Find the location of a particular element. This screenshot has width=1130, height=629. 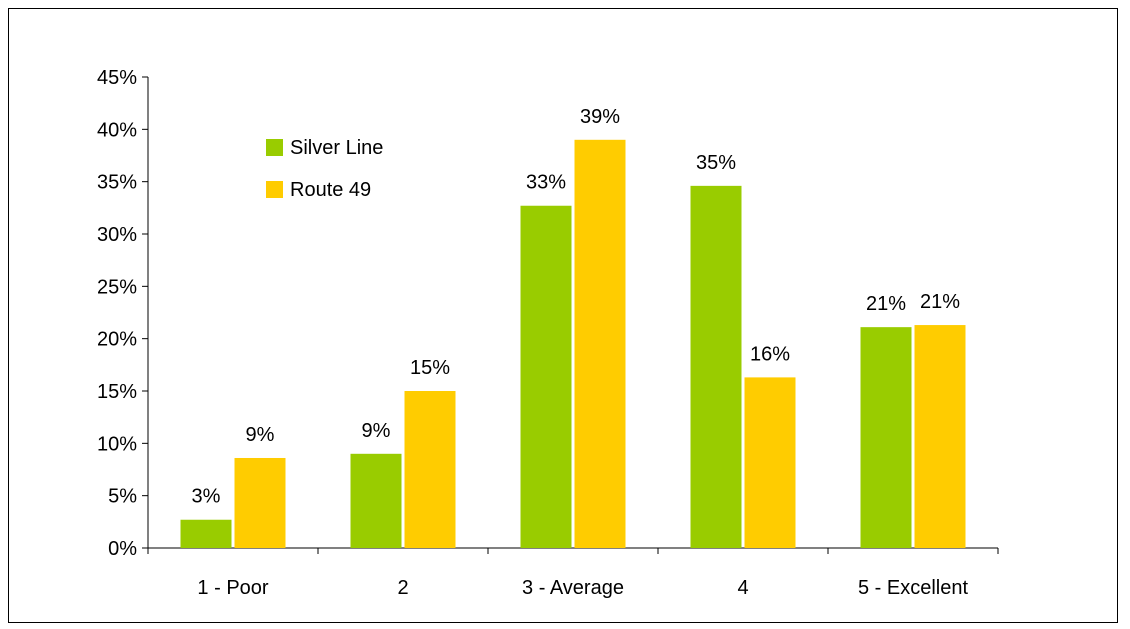

data-label: 39% is located at coordinates (600, 117).